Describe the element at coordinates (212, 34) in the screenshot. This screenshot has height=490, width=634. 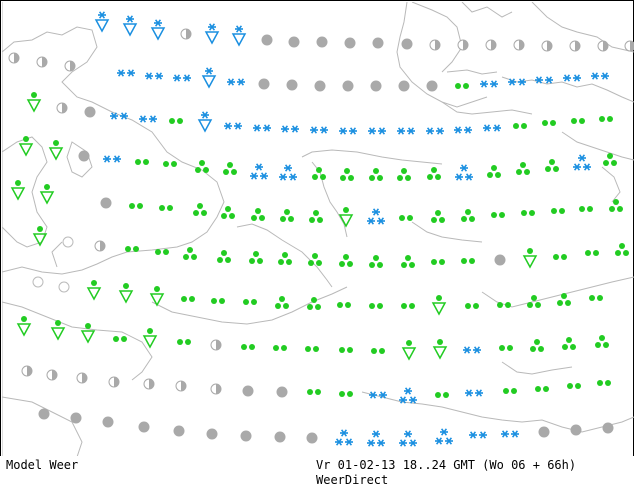
I see `snow-showers-icon` at that location.